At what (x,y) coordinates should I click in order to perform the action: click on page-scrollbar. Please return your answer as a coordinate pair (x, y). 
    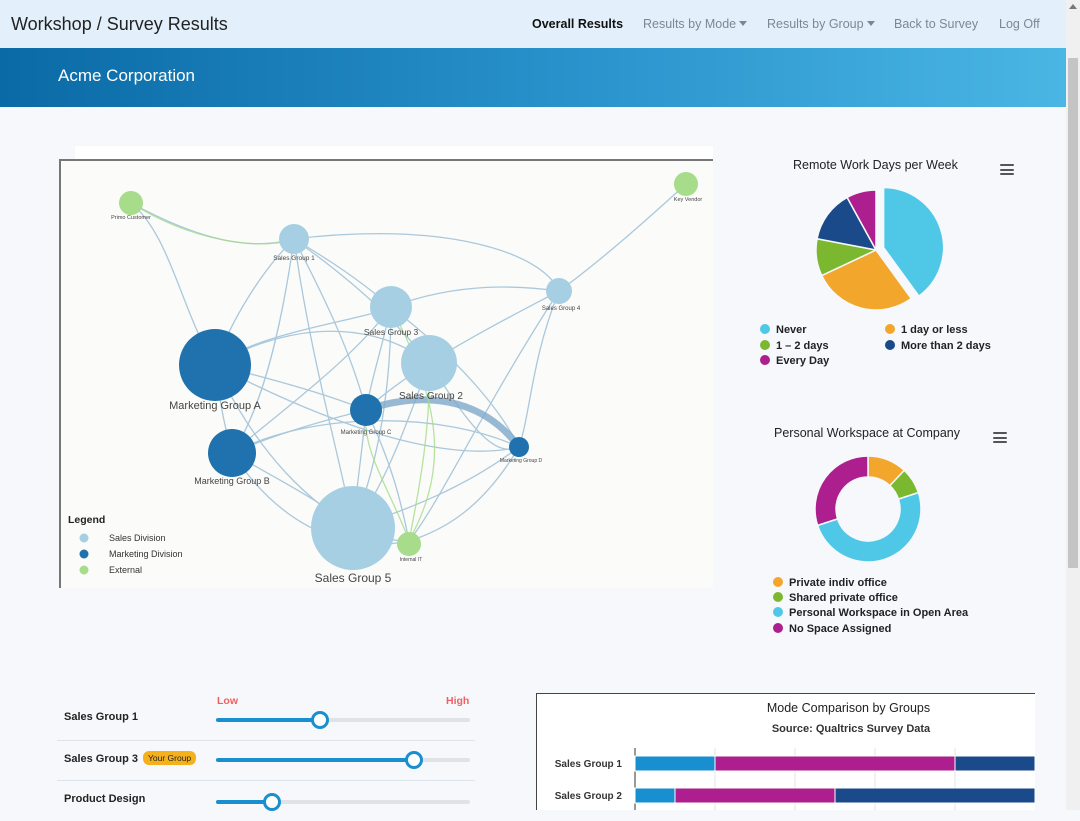
    Looking at the image, I should click on (1073, 405).